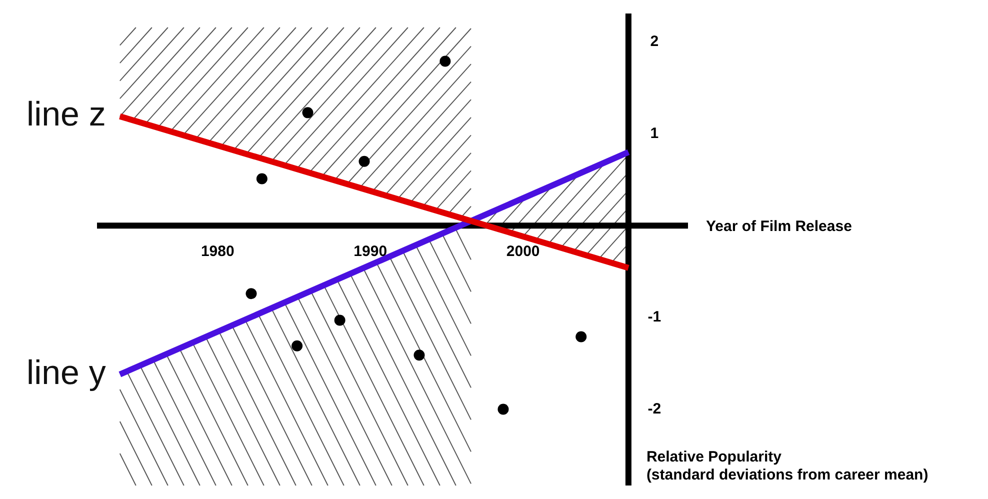 The image size is (988, 499). Describe the element at coordinates (779, 226) in the screenshot. I see `x-axis-title: Year of Film Release` at that location.